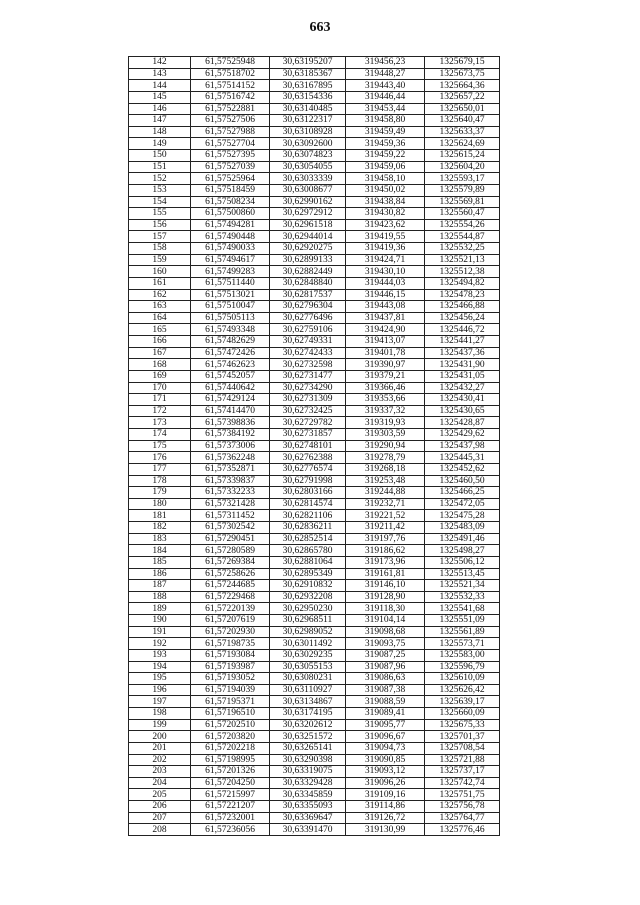 The width and height of the screenshot is (640, 905). I want to click on latitude-cell: 61,57472426, so click(230, 353).